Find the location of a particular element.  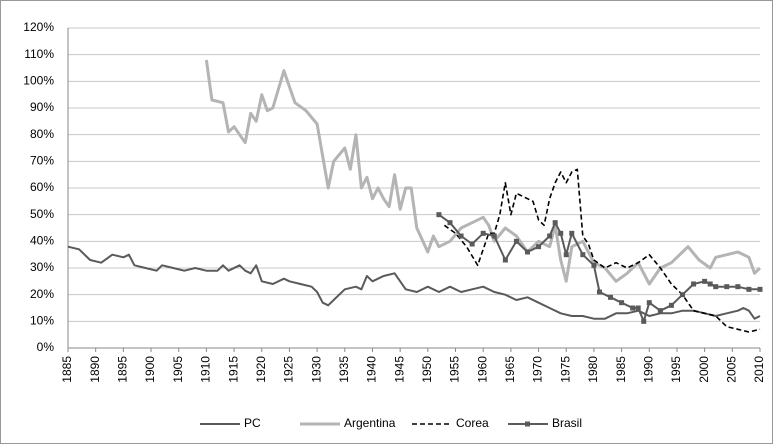

x-tick-label: 1955 is located at coordinates (455, 369).